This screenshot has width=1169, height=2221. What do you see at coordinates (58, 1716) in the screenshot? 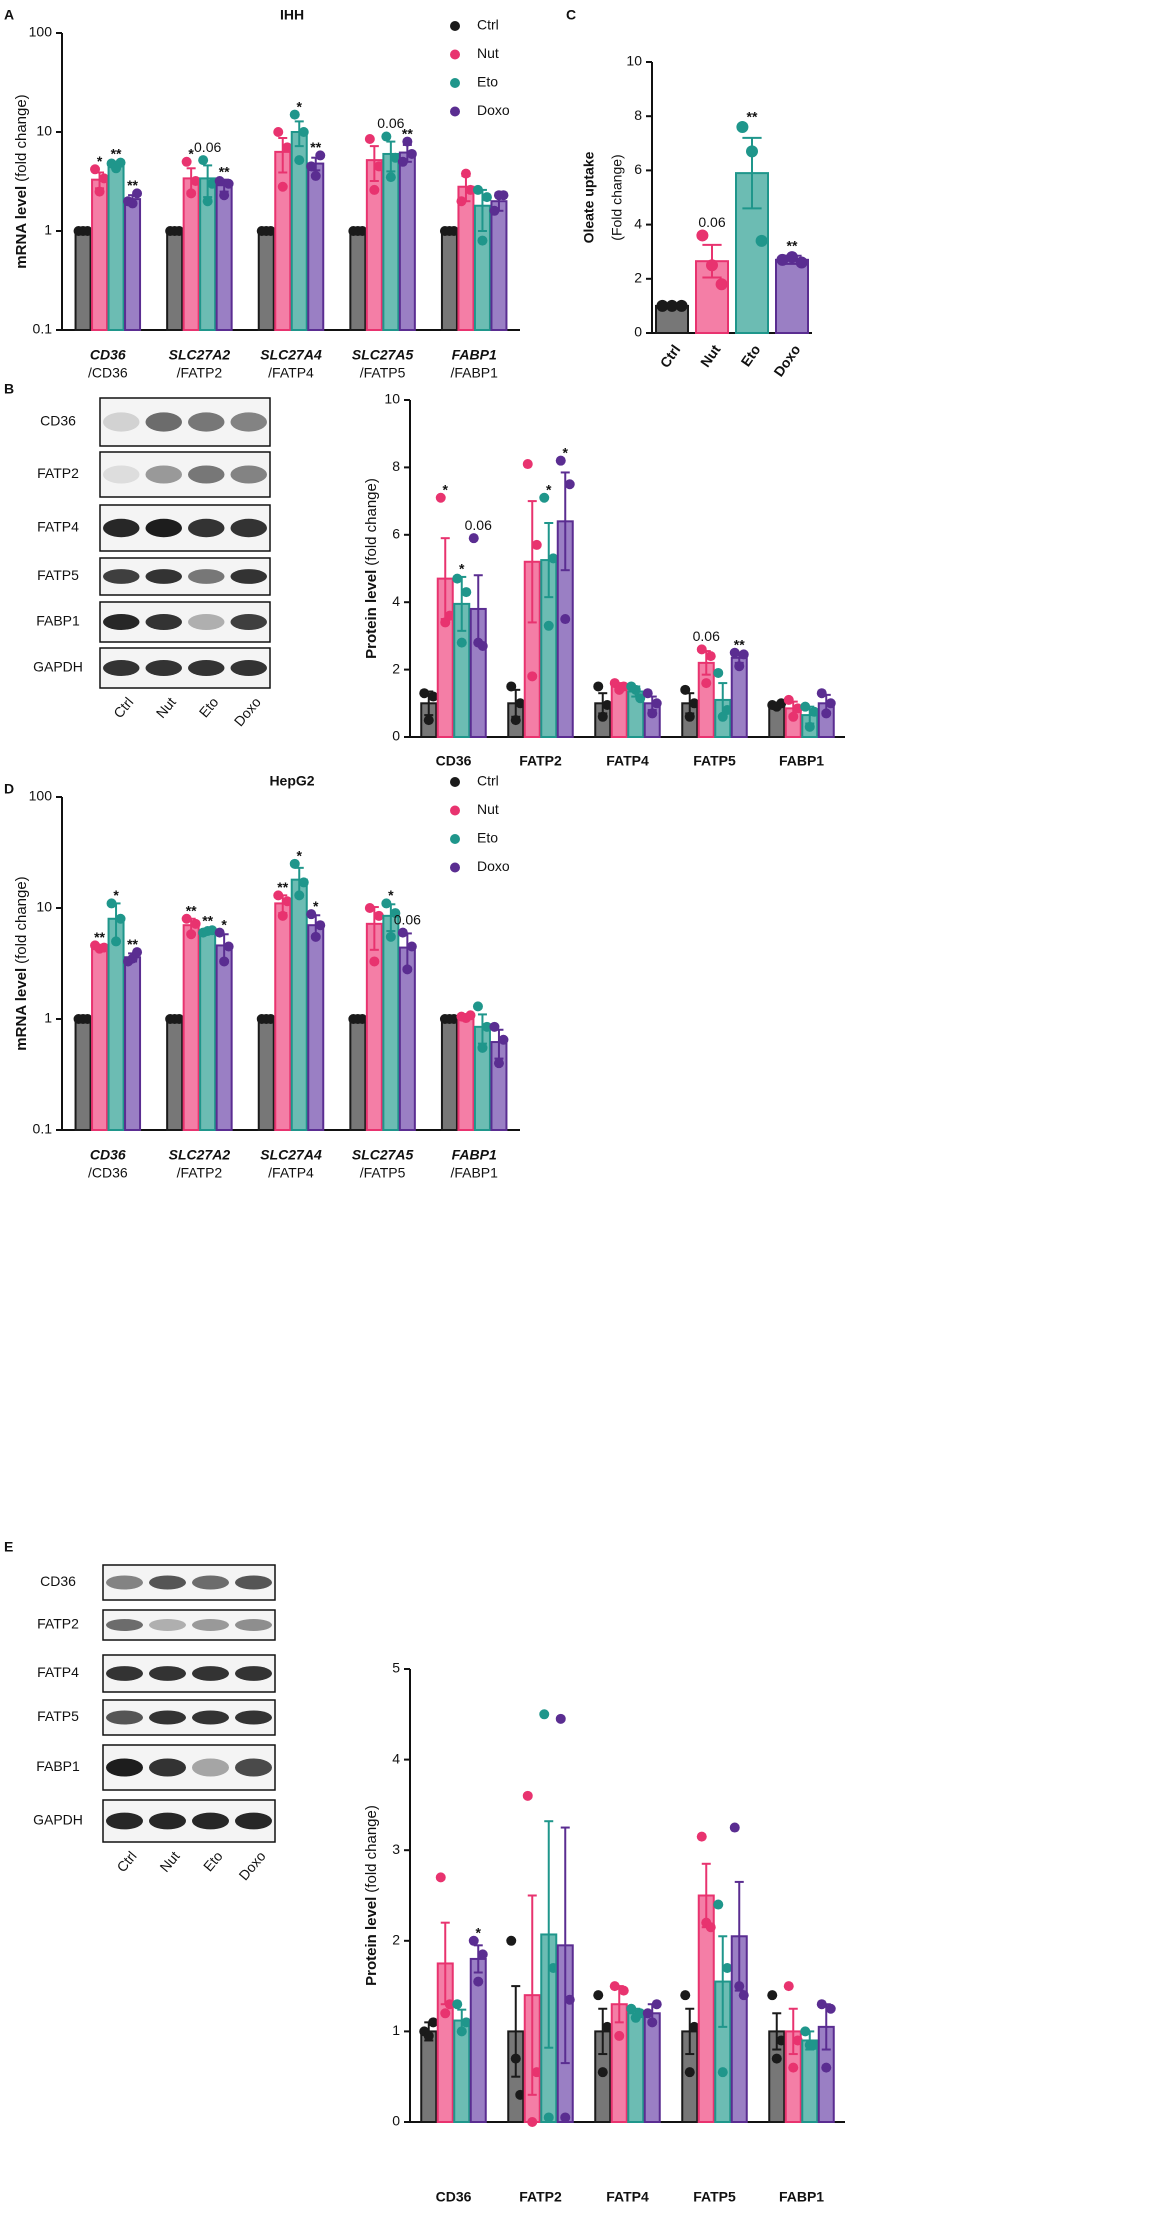
I see `blot-row-label: FATP5` at bounding box center [58, 1716].